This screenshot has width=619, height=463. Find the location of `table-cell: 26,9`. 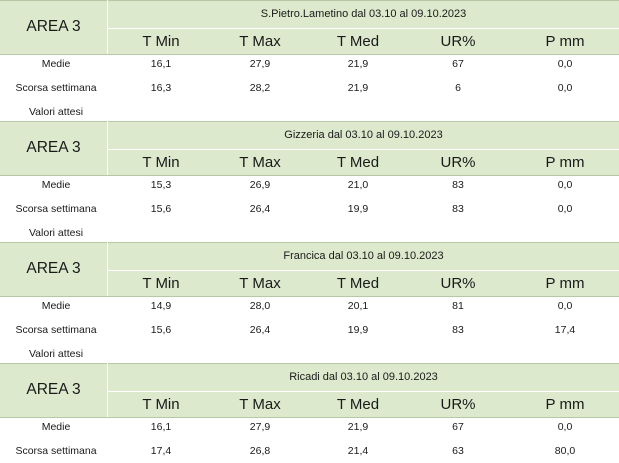

table-cell: 26,9 is located at coordinates (260, 185).